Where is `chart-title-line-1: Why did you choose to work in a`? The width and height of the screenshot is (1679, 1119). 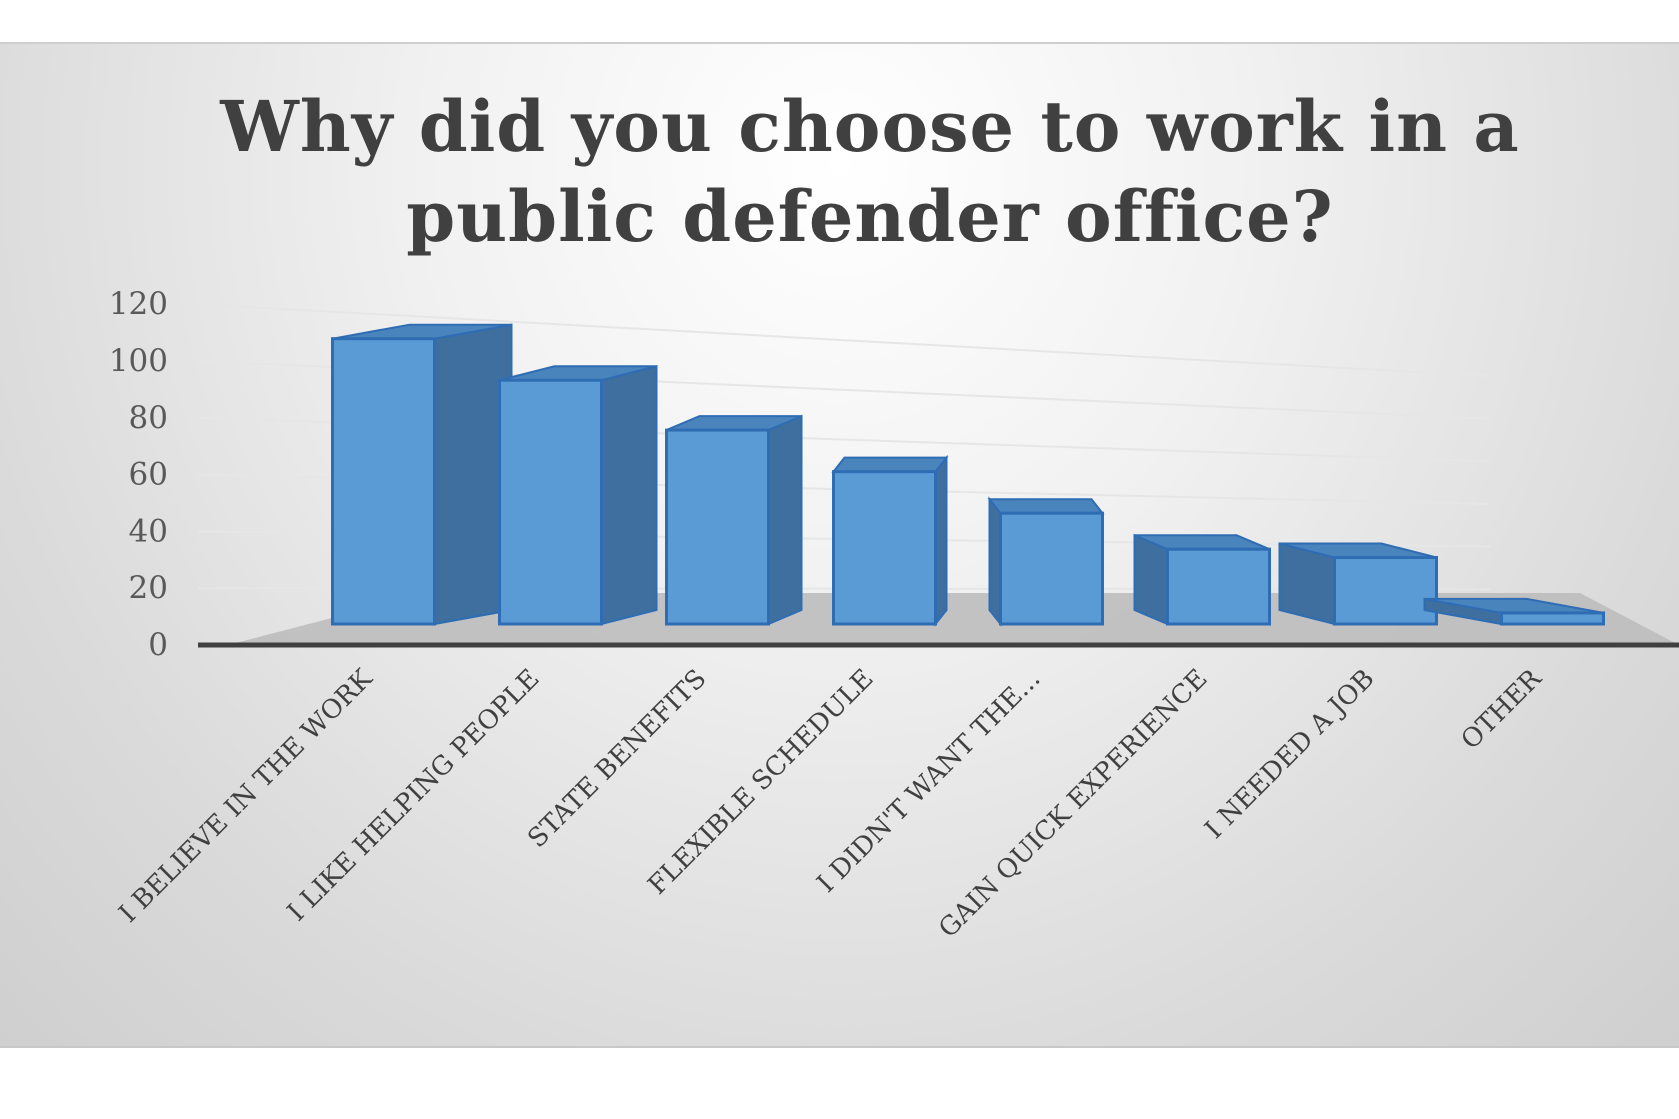 chart-title-line-1: Why did you choose to work in a is located at coordinates (870, 126).